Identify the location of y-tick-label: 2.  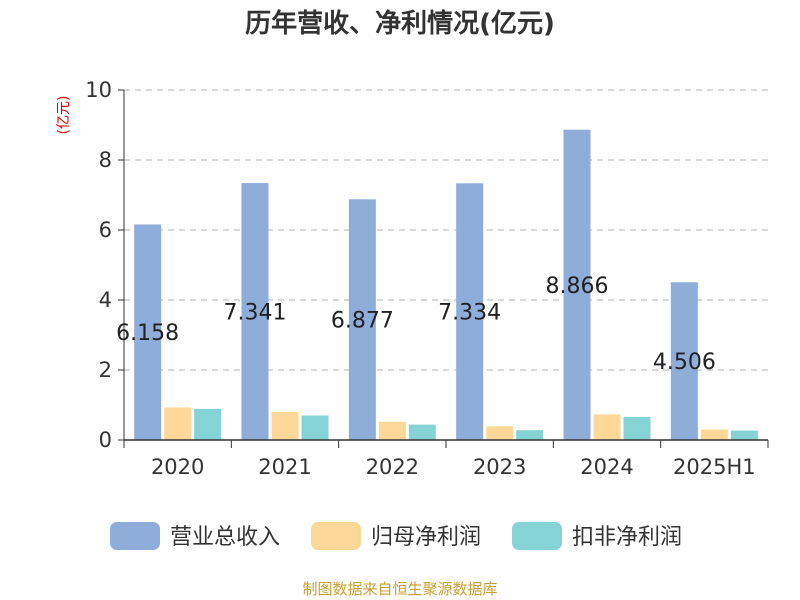
(105, 370).